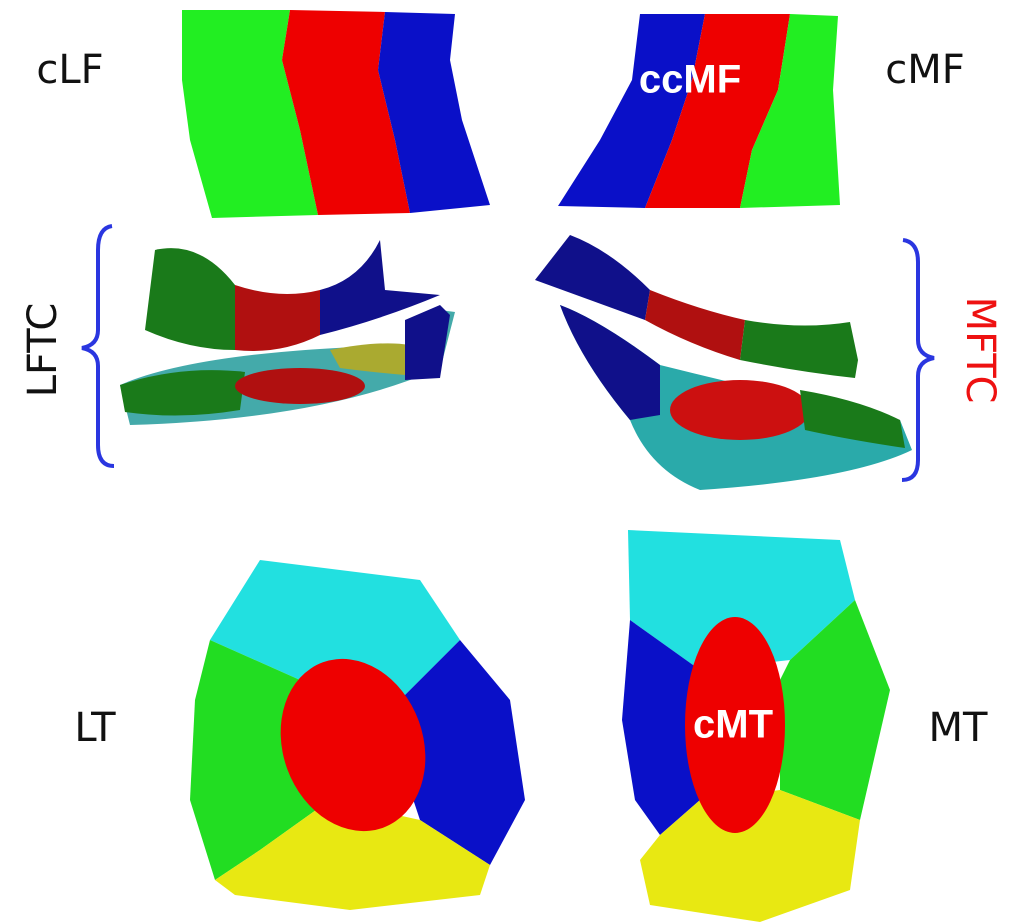 The image size is (1010, 924). Describe the element at coordinates (95, 728) in the screenshot. I see `region-label: LT` at that location.